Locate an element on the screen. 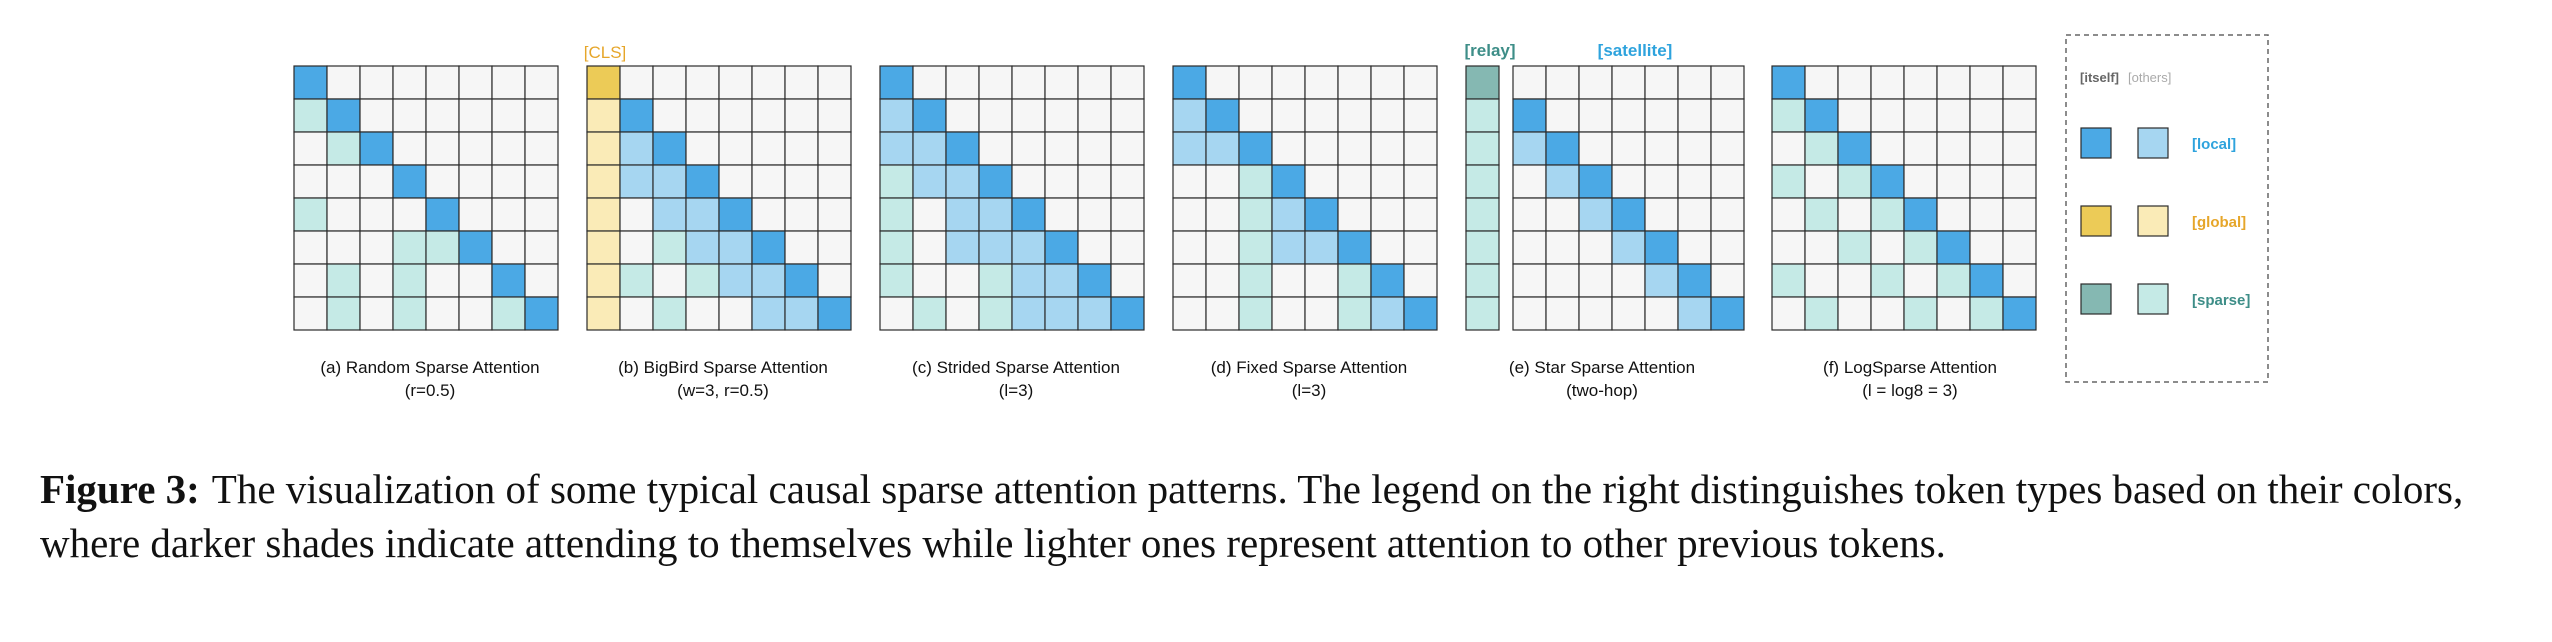 The image size is (2552, 642). legend-frame is located at coordinates (2167, 208).